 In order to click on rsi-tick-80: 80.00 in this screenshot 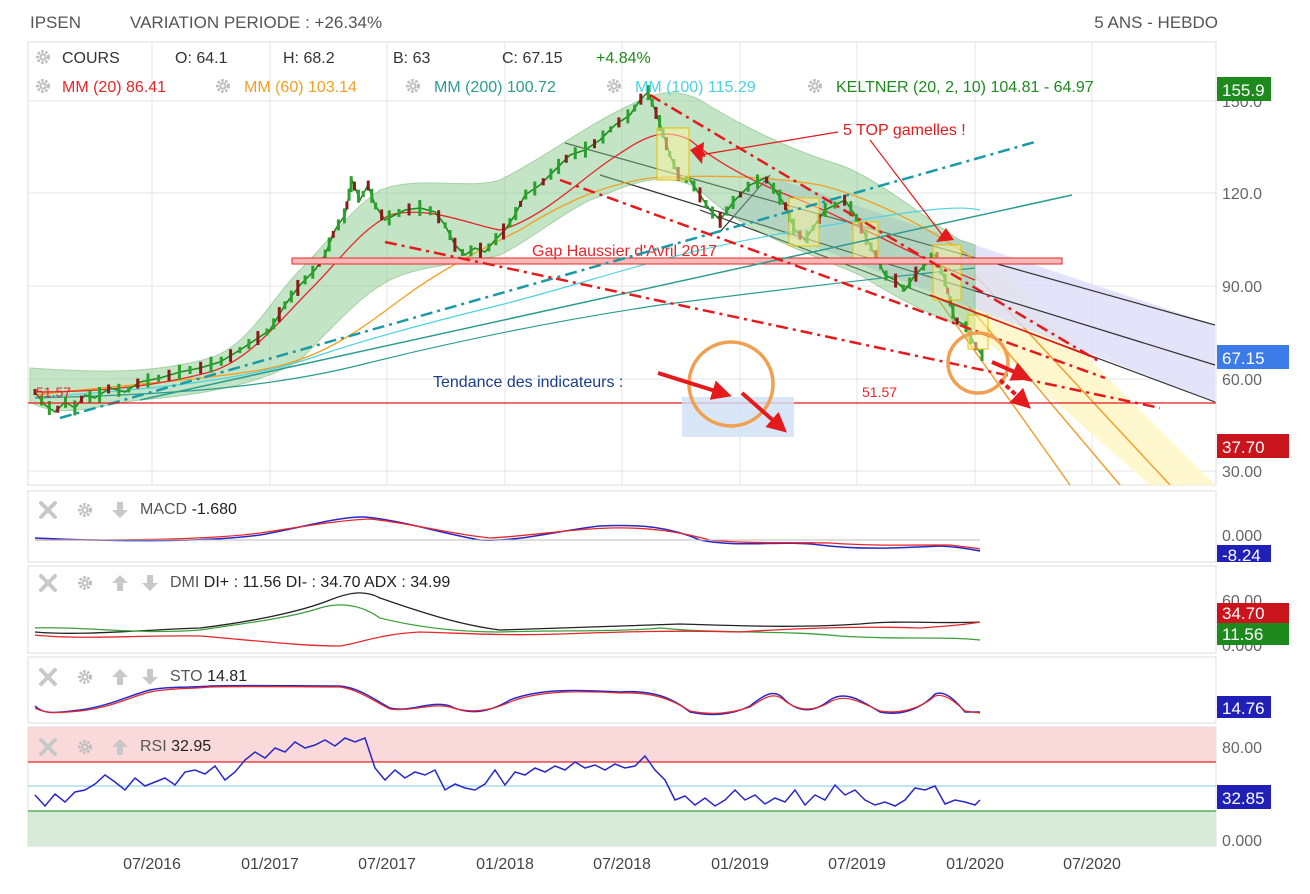, I will do `click(1242, 748)`.